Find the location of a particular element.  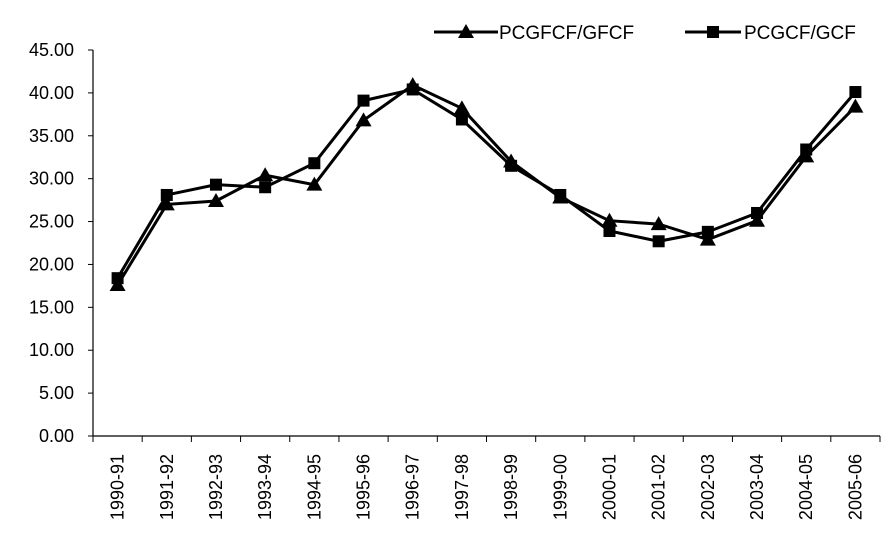

x-tick-label: 2000-01 is located at coordinates (609, 487).